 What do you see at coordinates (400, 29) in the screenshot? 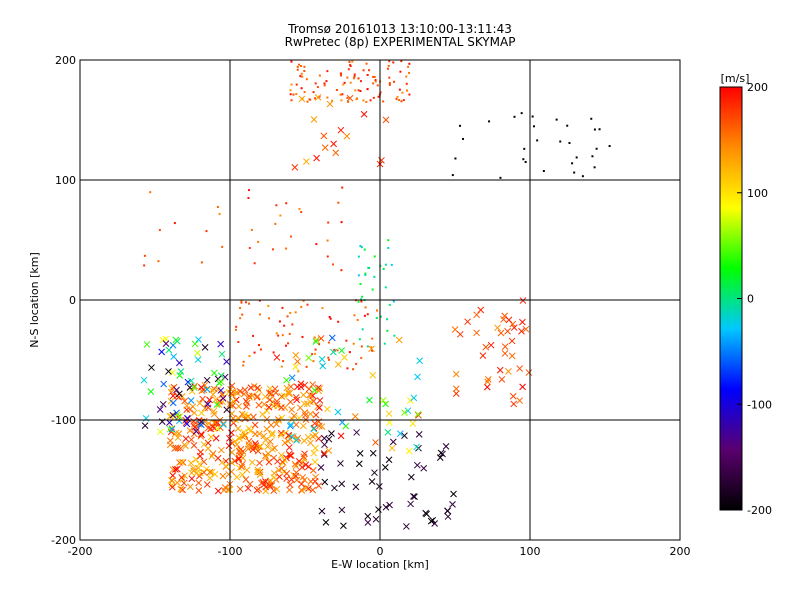
I see `chart-title: Tromsø 20161013 13:10:00-13:11:43` at bounding box center [400, 29].